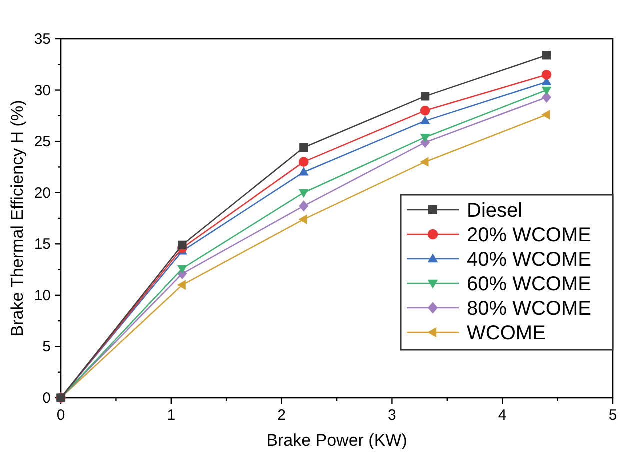 The width and height of the screenshot is (625, 459). I want to click on x-tick-label: 4, so click(502, 415).